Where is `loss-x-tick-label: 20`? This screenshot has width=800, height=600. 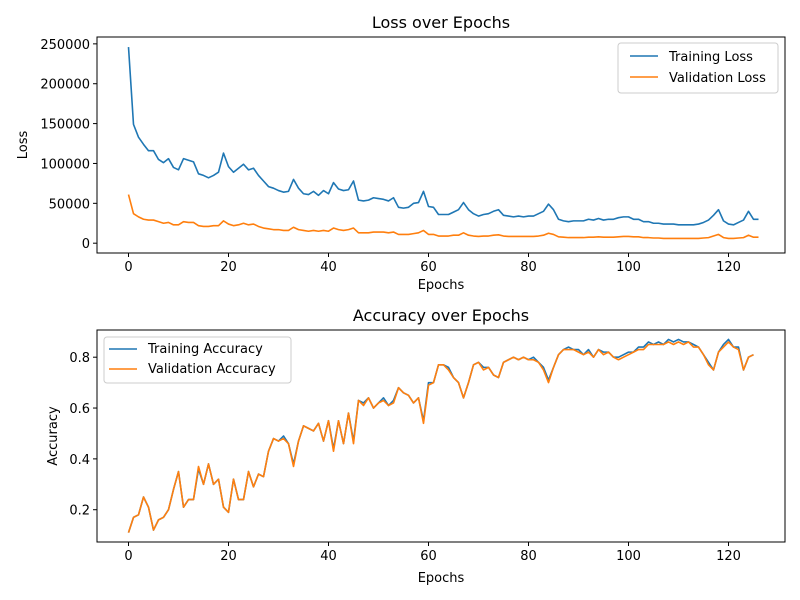
loss-x-tick-label: 20 is located at coordinates (228, 267).